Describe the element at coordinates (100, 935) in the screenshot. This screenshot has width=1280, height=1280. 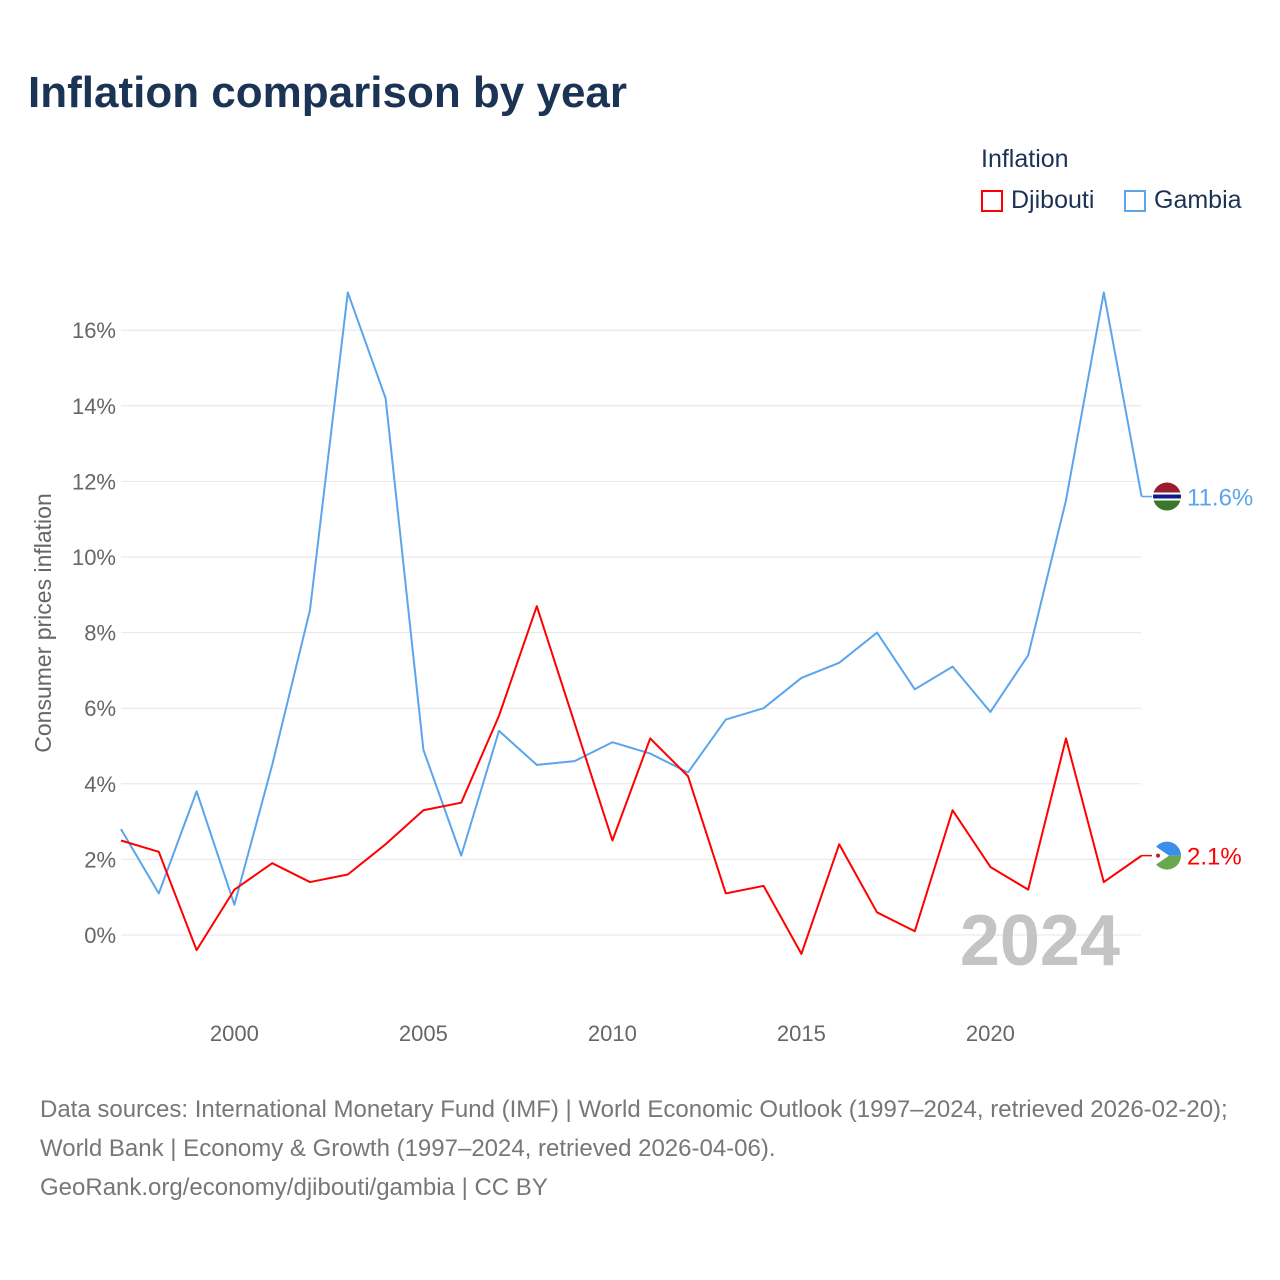
I see `y-tick-label: 0%` at that location.